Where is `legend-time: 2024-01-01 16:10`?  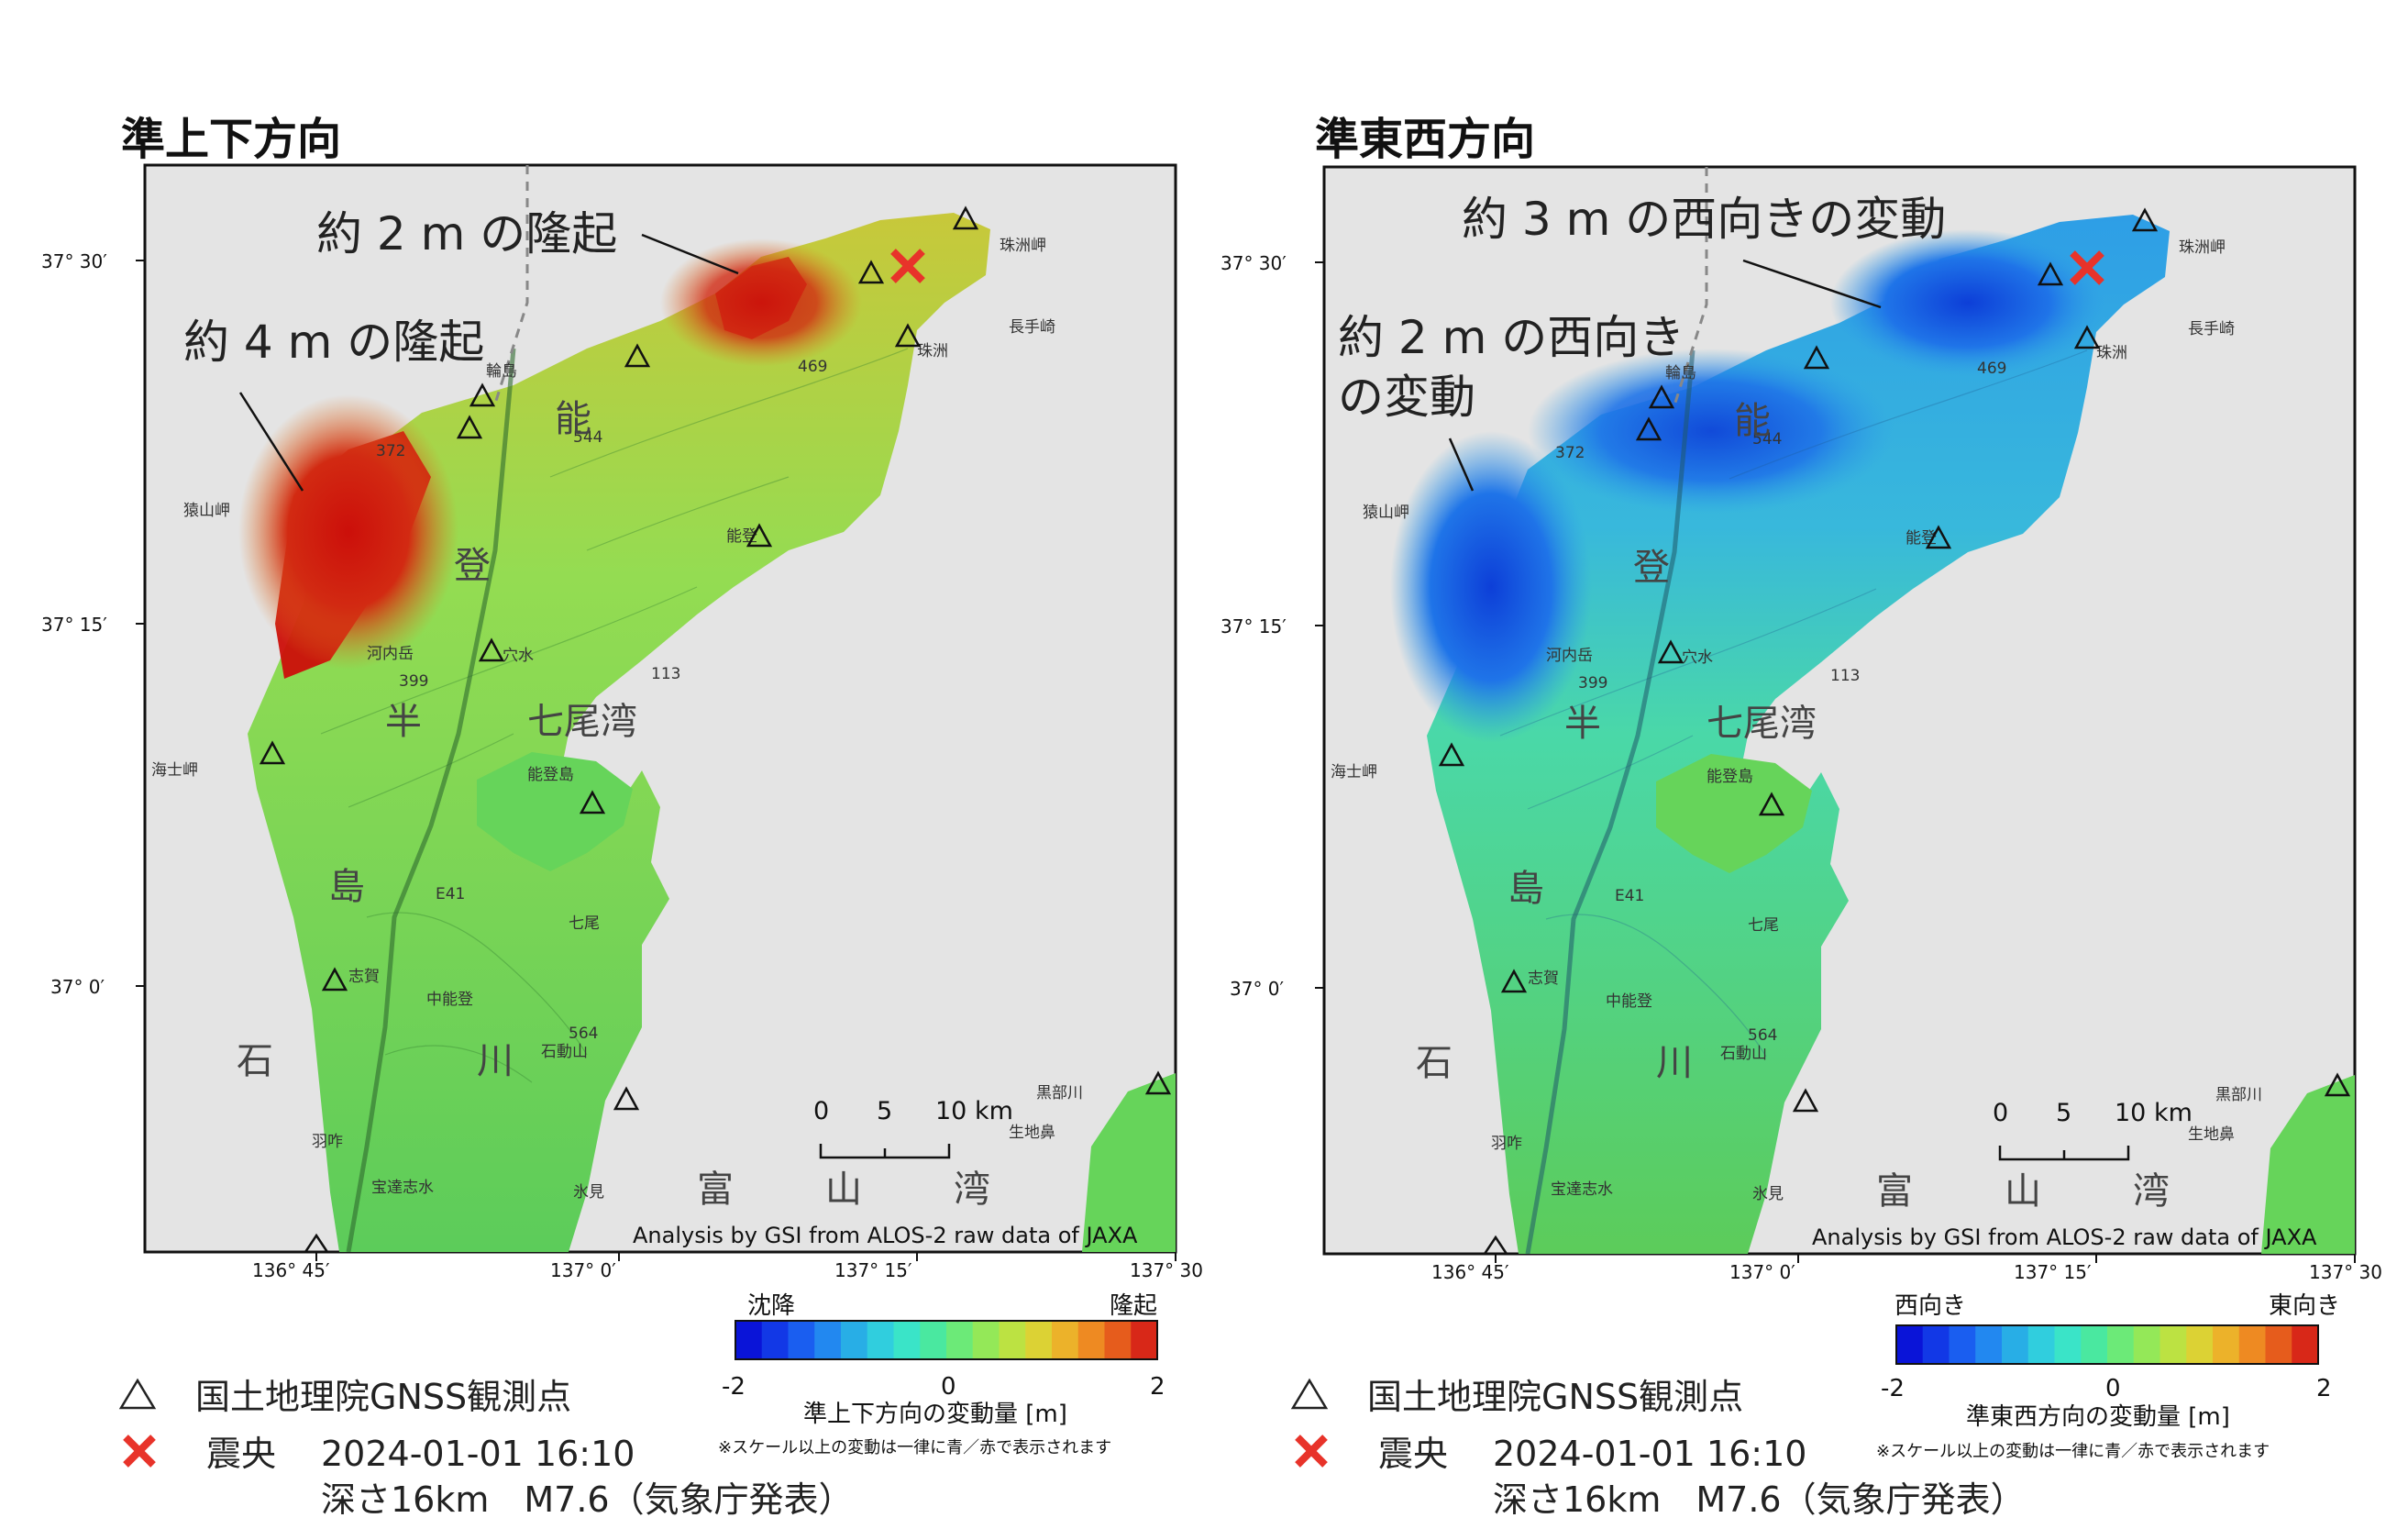
legend-time: 2024-01-01 16:10 is located at coordinates (478, 1454).